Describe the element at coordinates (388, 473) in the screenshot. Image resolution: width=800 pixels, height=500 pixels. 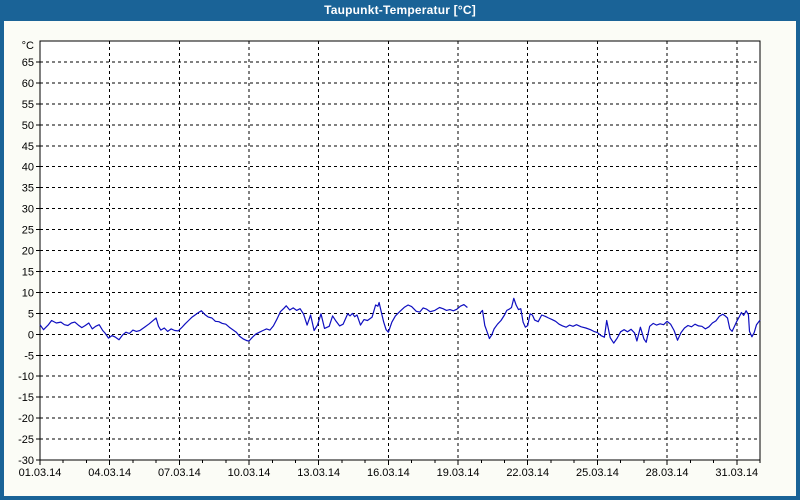
I see `x-tick-label: 16.03.14` at that location.